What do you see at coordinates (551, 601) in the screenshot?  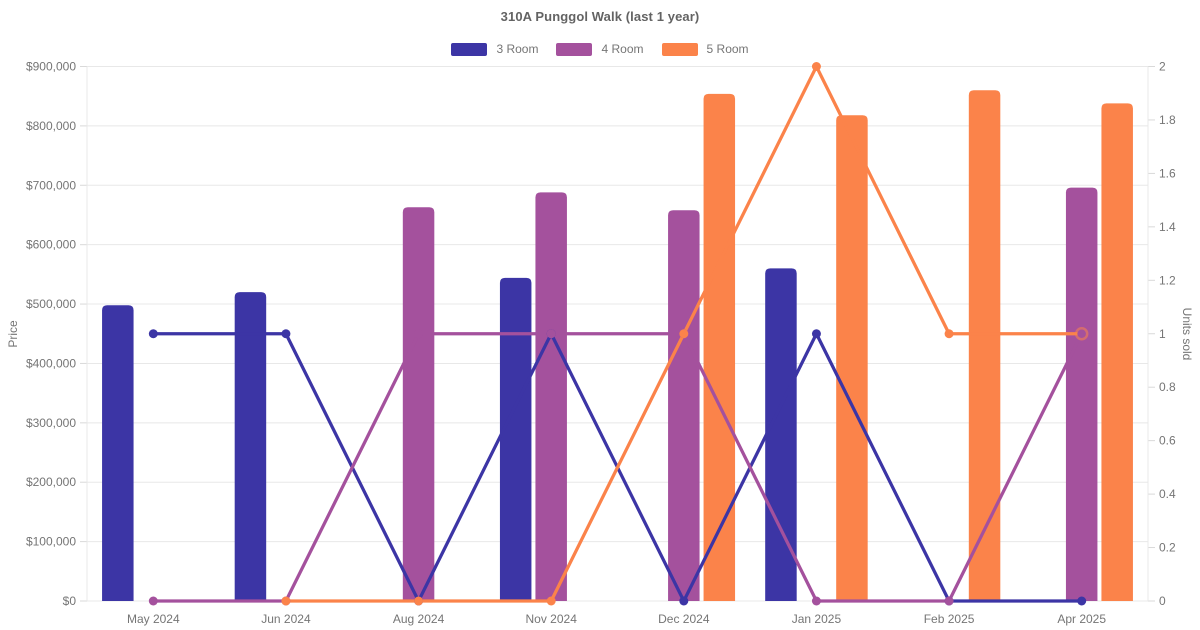 I see `point-5-room-nov-2024` at bounding box center [551, 601].